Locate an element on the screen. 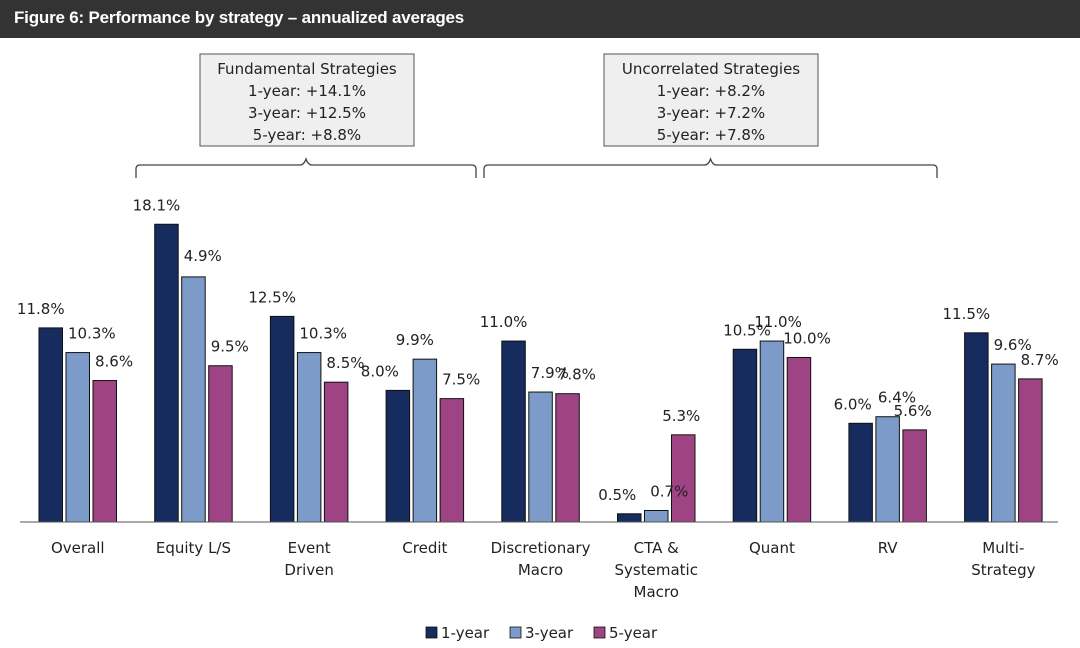  data-label-5-year-7: 5.6% is located at coordinates (913, 411).